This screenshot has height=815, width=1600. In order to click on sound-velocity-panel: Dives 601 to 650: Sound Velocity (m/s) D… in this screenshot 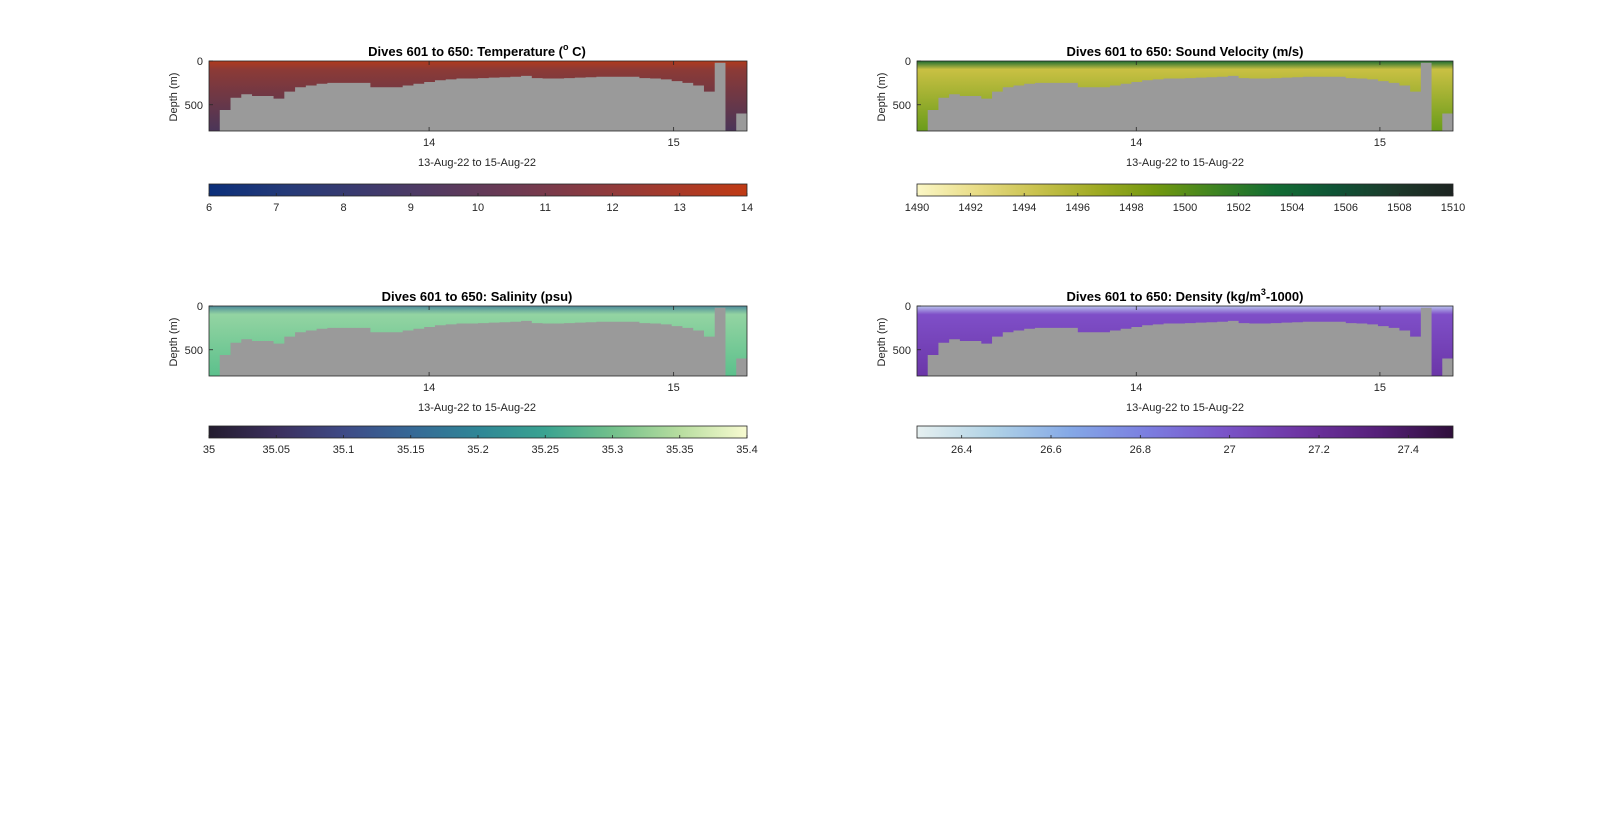, I will do `click(1170, 129)`.